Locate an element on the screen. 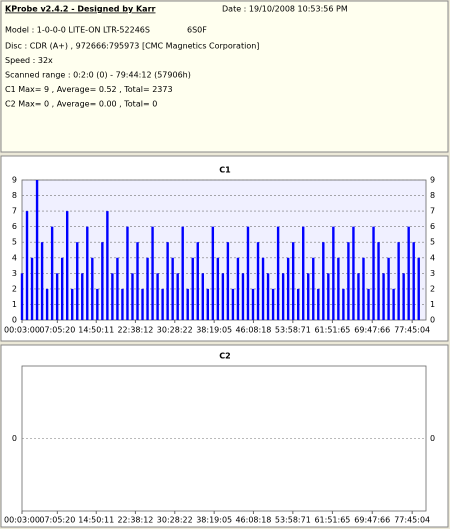  x-tick-label: 53:58:71 is located at coordinates (293, 330).